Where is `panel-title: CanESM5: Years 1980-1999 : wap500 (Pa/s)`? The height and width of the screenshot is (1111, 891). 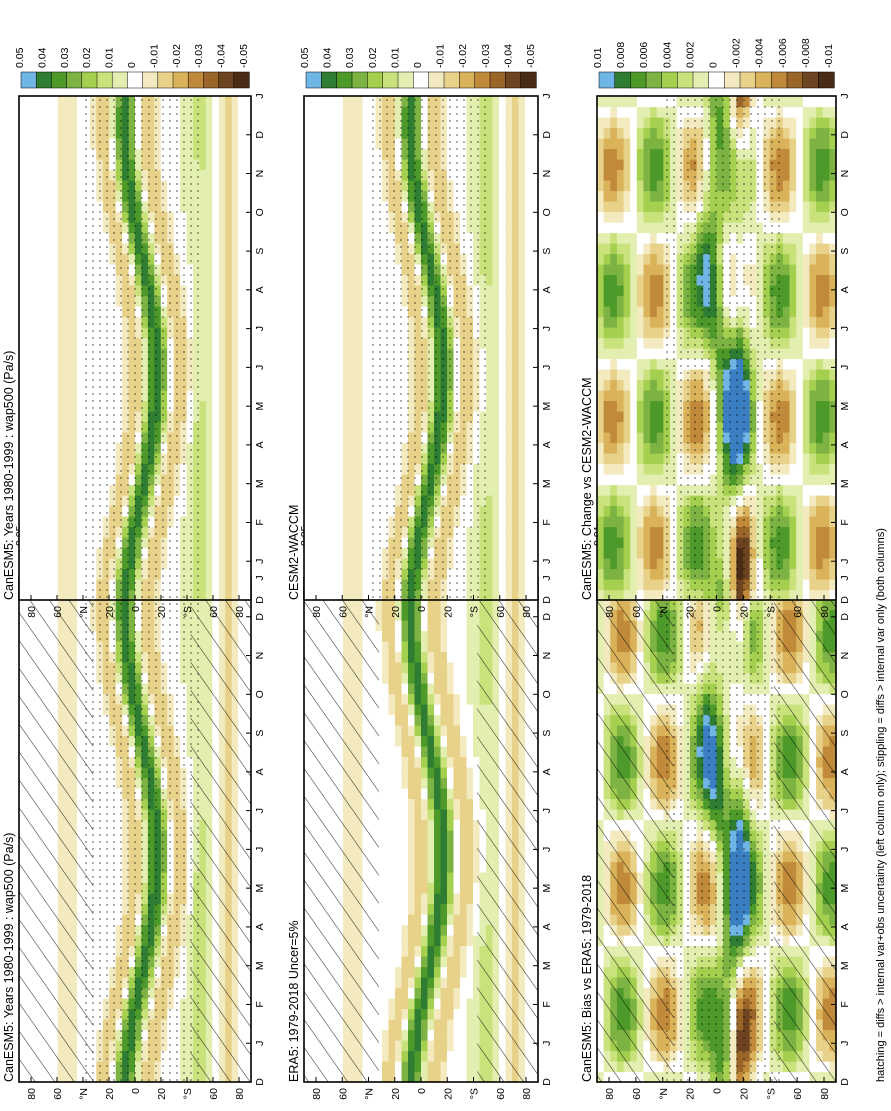
panel-title: CanESM5: Years 1980-1999 : wap500 (Pa/s) is located at coordinates (9, 475).